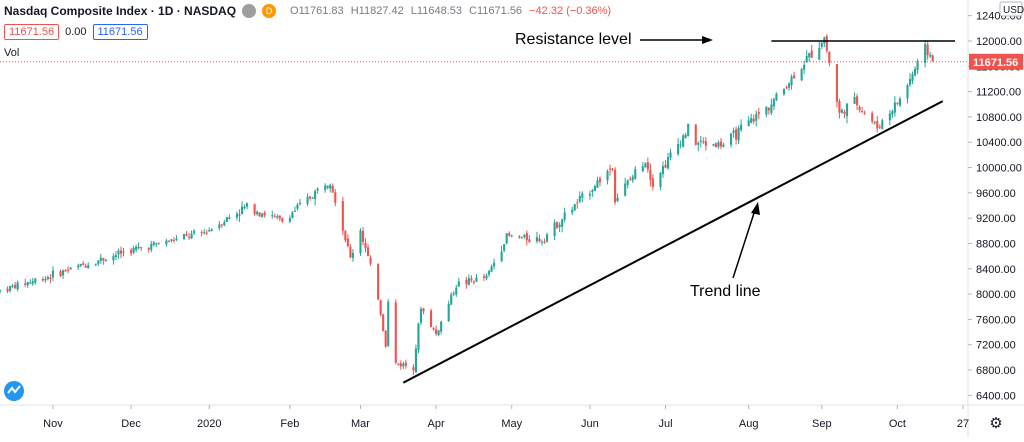 The width and height of the screenshot is (1024, 442). Describe the element at coordinates (269, 11) in the screenshot. I see `dividend-badge-icon: D` at that location.